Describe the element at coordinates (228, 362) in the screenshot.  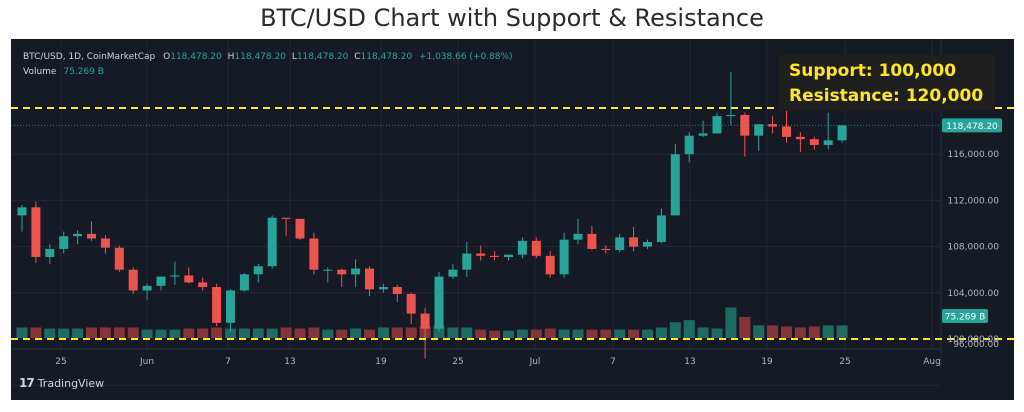
I see `time-tick-label: 7` at that location.